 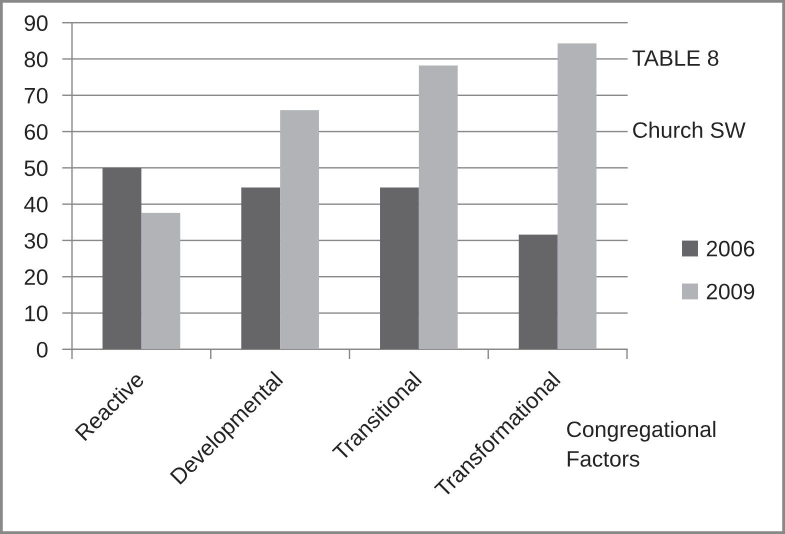 I want to click on legend-label: 2009, so click(x=730, y=292).